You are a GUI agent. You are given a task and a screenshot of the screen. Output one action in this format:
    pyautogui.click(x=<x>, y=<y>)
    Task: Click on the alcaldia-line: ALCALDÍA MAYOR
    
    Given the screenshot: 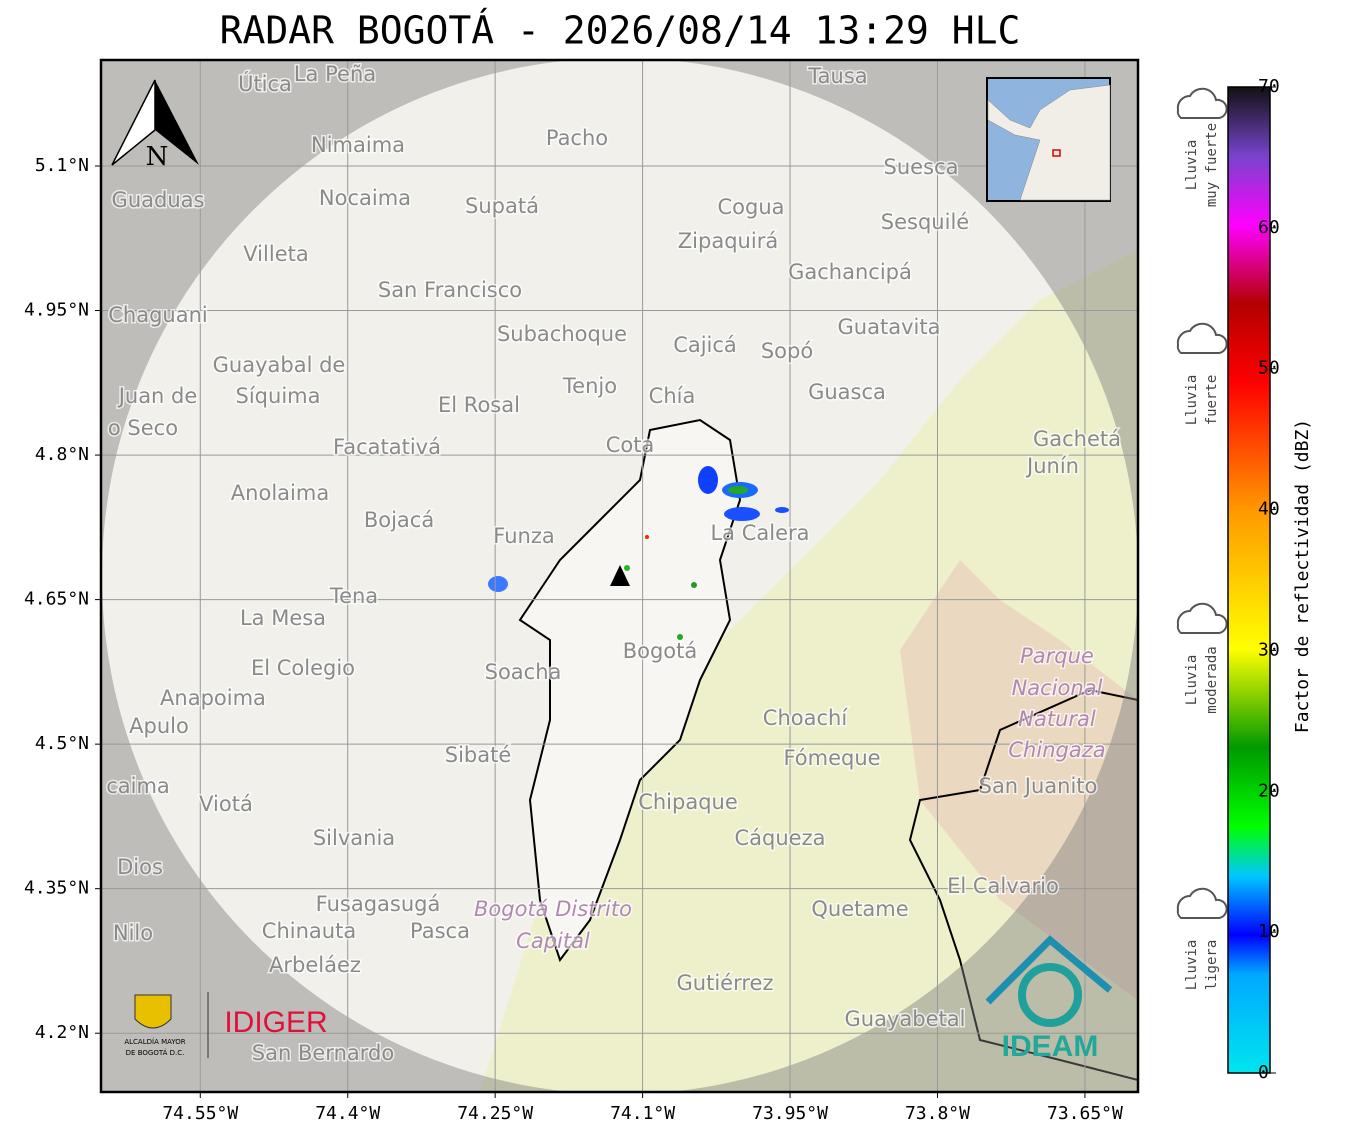 What is the action you would take?
    pyautogui.click(x=154, y=1041)
    